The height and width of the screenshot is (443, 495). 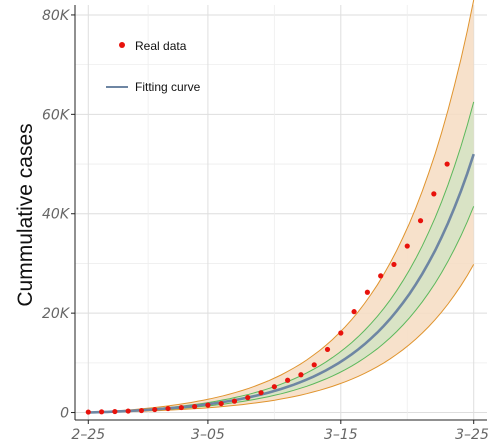 I want to click on legend-real-data-label: Real data, so click(x=161, y=46).